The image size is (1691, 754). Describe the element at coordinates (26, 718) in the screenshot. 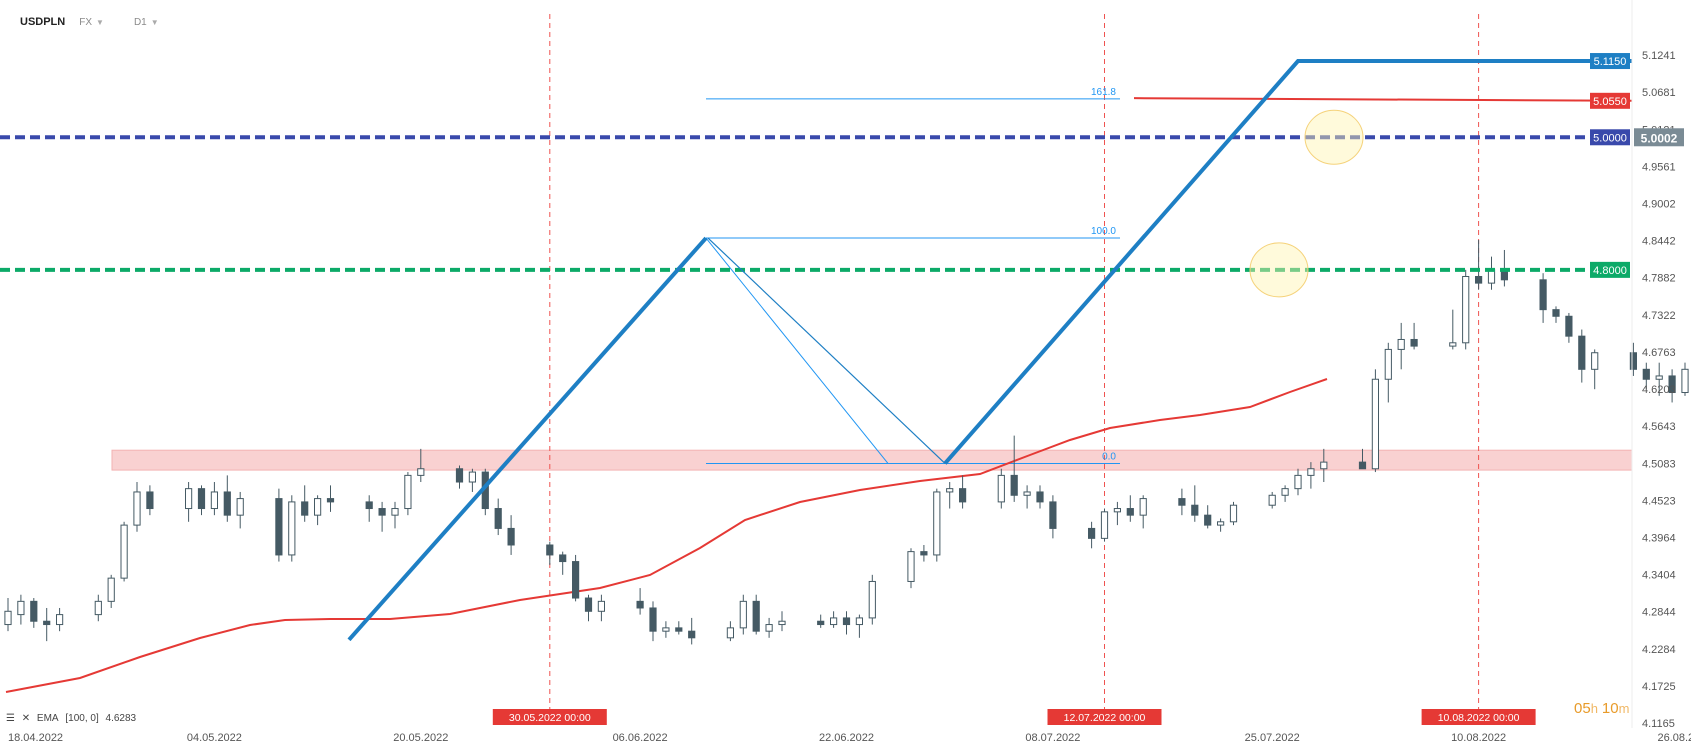

I see `indicator-remove-icon: ✕` at that location.